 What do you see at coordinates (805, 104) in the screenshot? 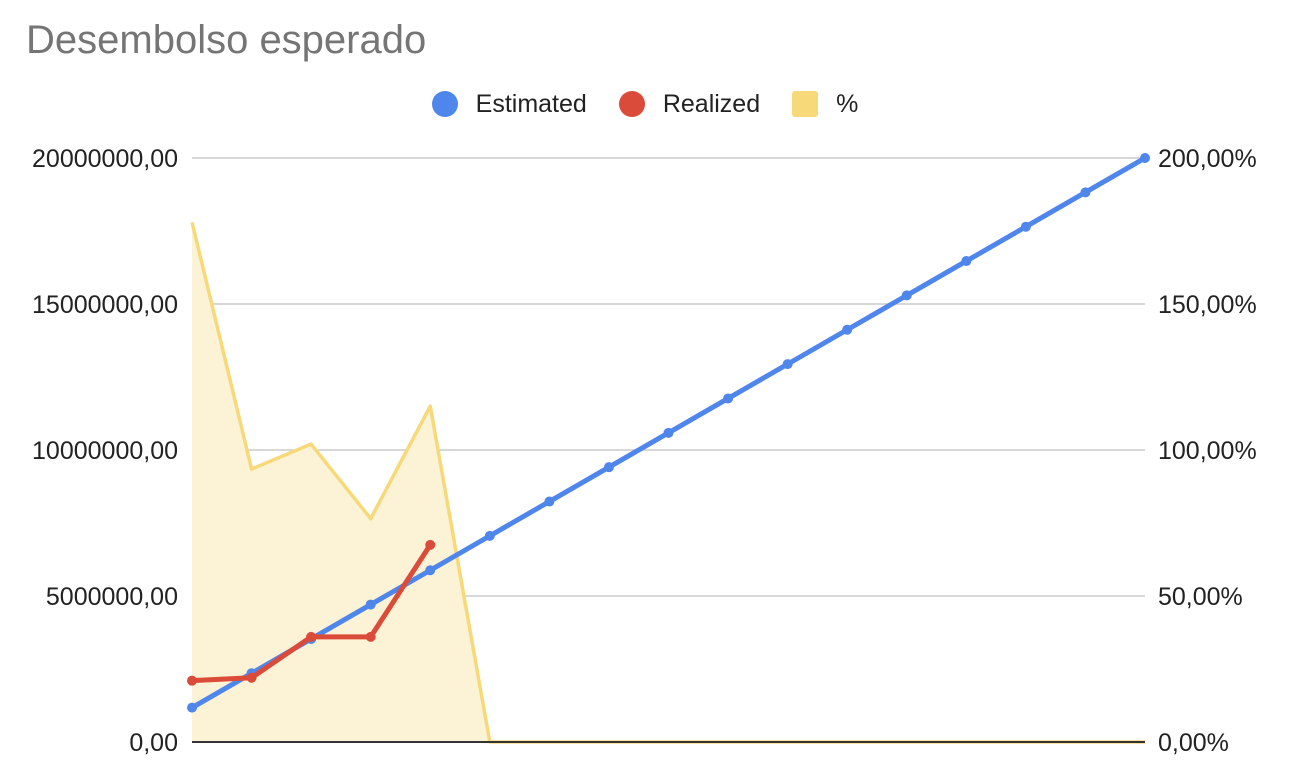
I see `legend-marker-percent` at bounding box center [805, 104].